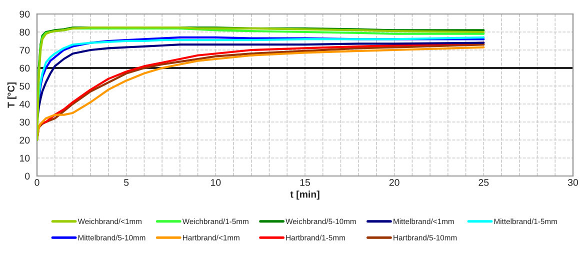 This screenshot has width=581, height=263. Describe the element at coordinates (25, 32) in the screenshot. I see `y-tick-label: 80` at that location.